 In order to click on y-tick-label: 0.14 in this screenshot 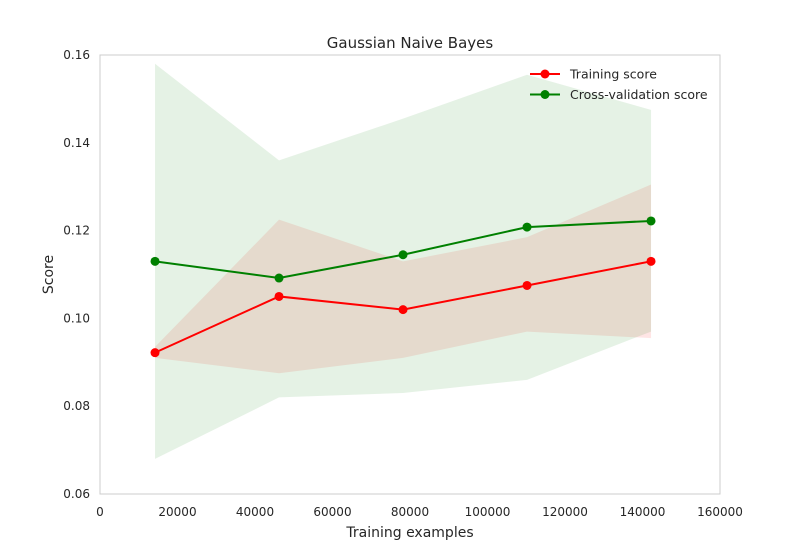, I will do `click(76, 143)`.